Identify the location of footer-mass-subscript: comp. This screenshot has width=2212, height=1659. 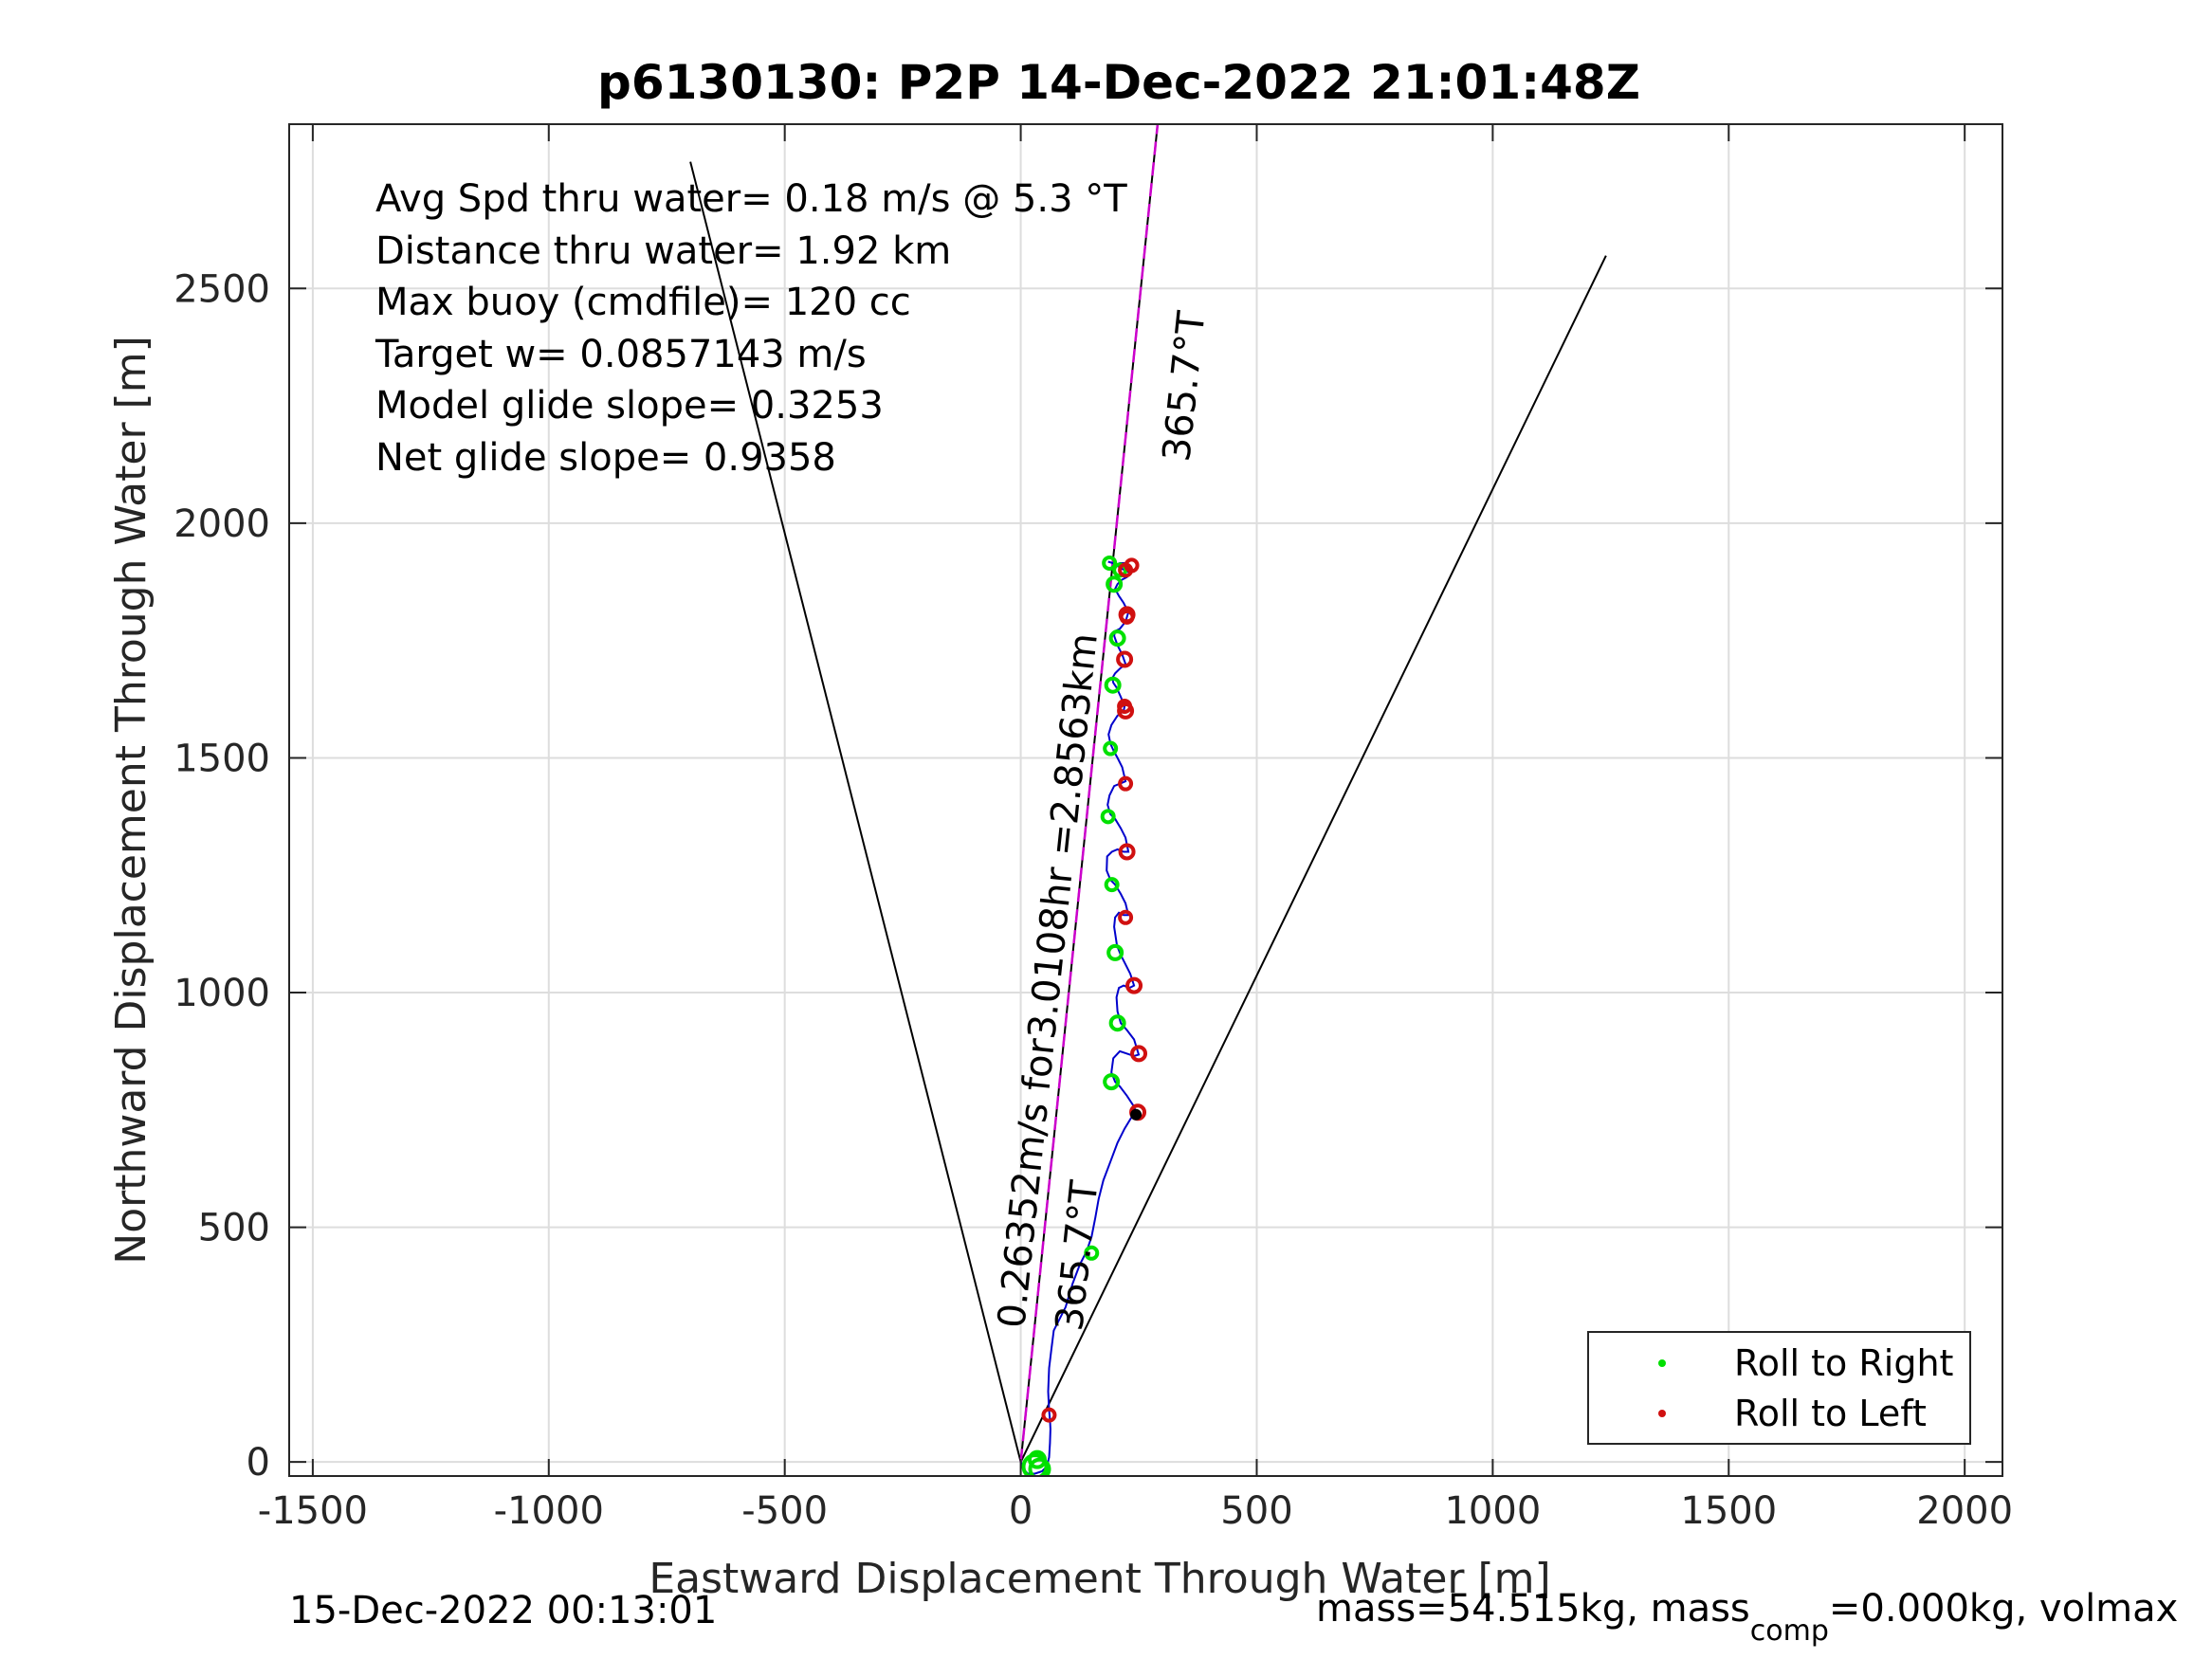
(1789, 1631).